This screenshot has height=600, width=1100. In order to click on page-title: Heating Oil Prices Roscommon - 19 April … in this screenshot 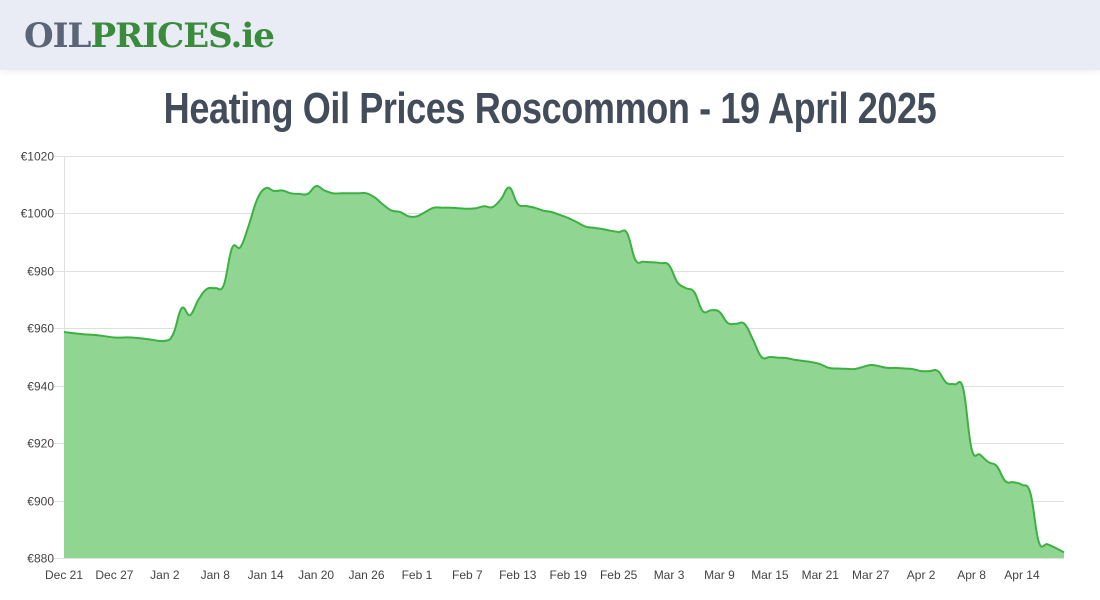, I will do `click(550, 108)`.